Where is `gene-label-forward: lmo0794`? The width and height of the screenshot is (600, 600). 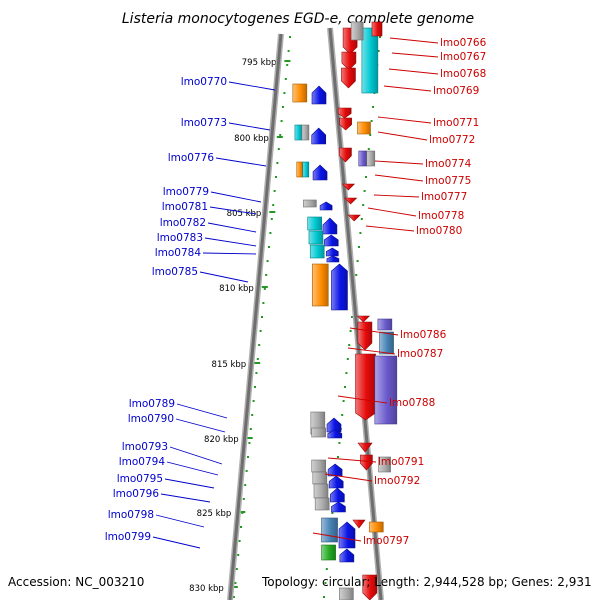 gene-label-forward: lmo0794 is located at coordinates (142, 462).